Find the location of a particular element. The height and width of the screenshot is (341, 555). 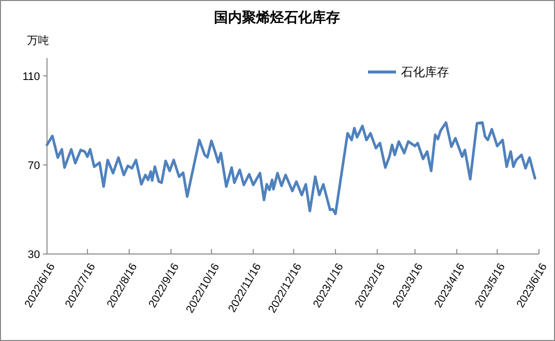

y-tick-label: 30 is located at coordinates (34, 255).